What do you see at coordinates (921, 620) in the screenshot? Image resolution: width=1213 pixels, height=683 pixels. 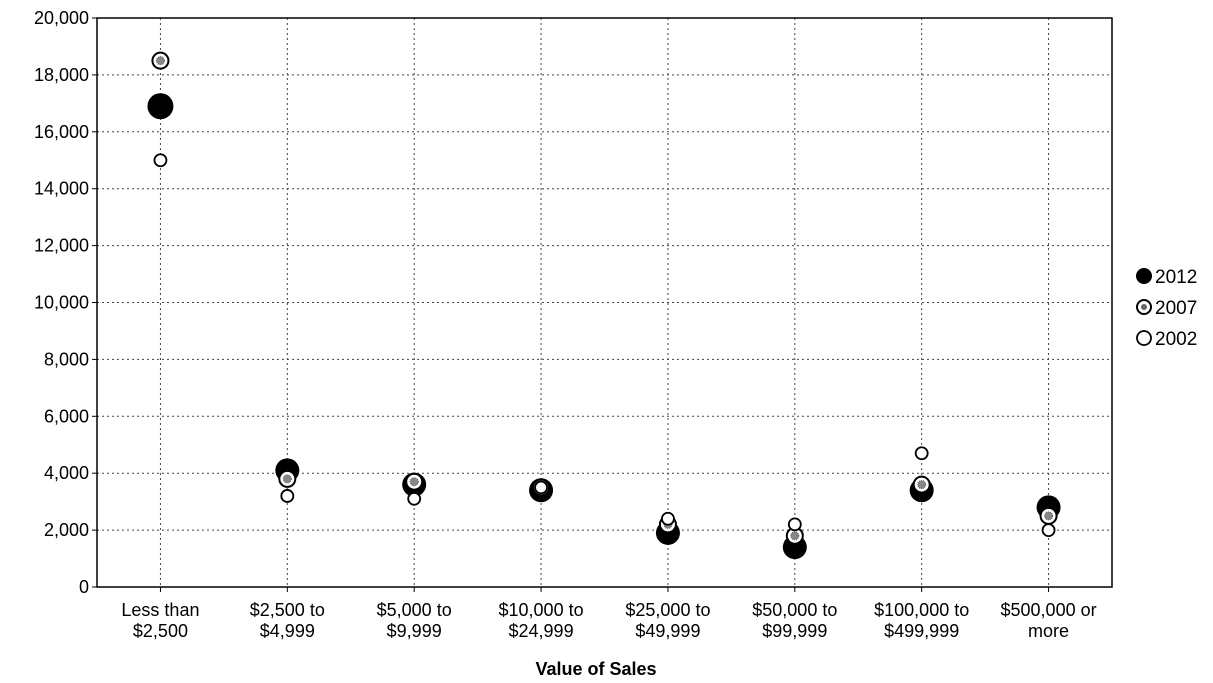 I see `x-tick-label: $100,000 to $499,999` at bounding box center [921, 620].